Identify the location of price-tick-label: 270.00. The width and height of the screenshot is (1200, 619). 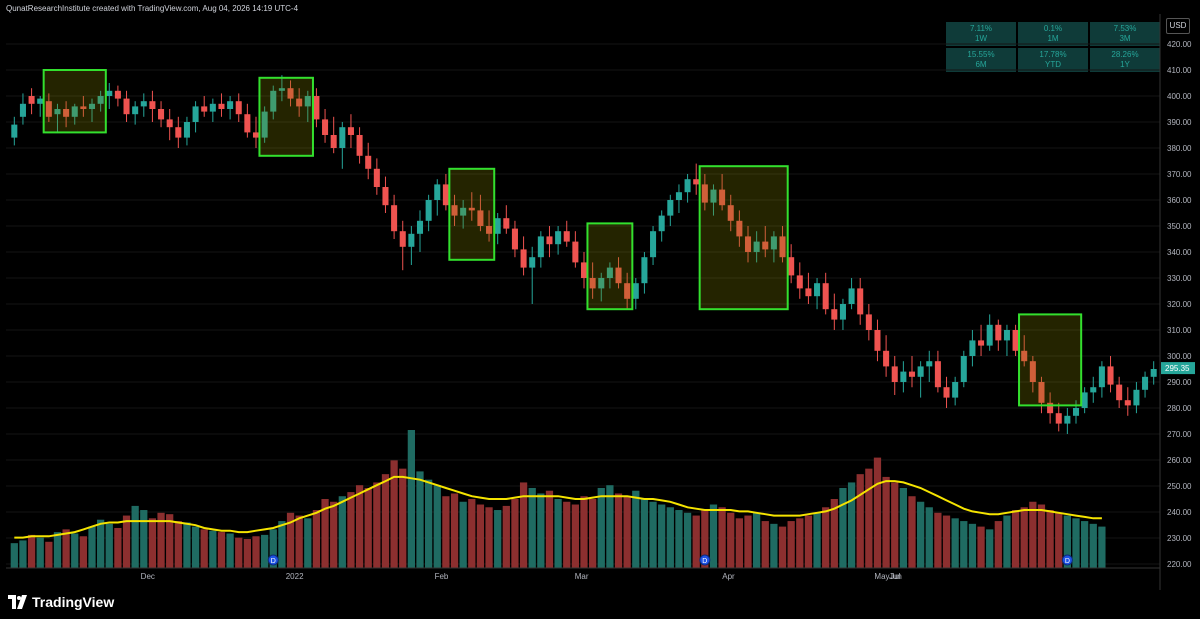
(1179, 434).